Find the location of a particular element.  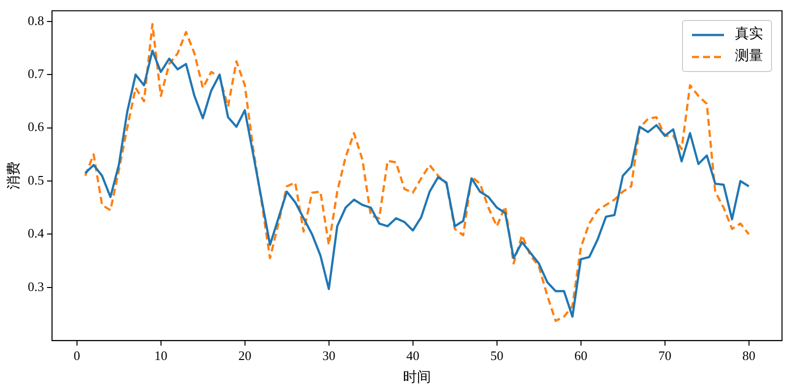

y-tick-label: 0.5 is located at coordinates (36, 180).